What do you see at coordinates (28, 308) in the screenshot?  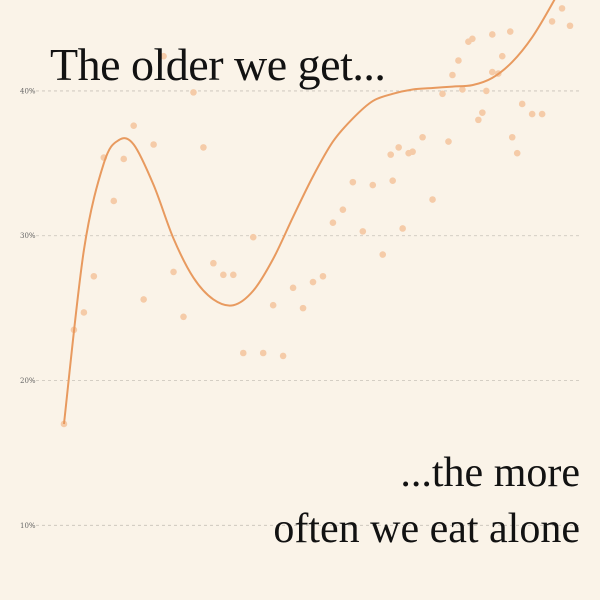 I see `y-tick-labels: 10% 20% 30% 40%` at bounding box center [28, 308].